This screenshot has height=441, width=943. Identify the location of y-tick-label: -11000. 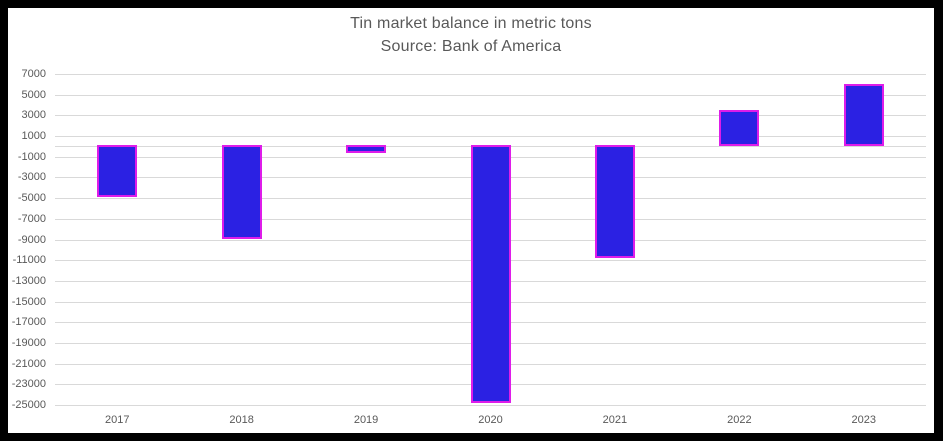
(29, 260).